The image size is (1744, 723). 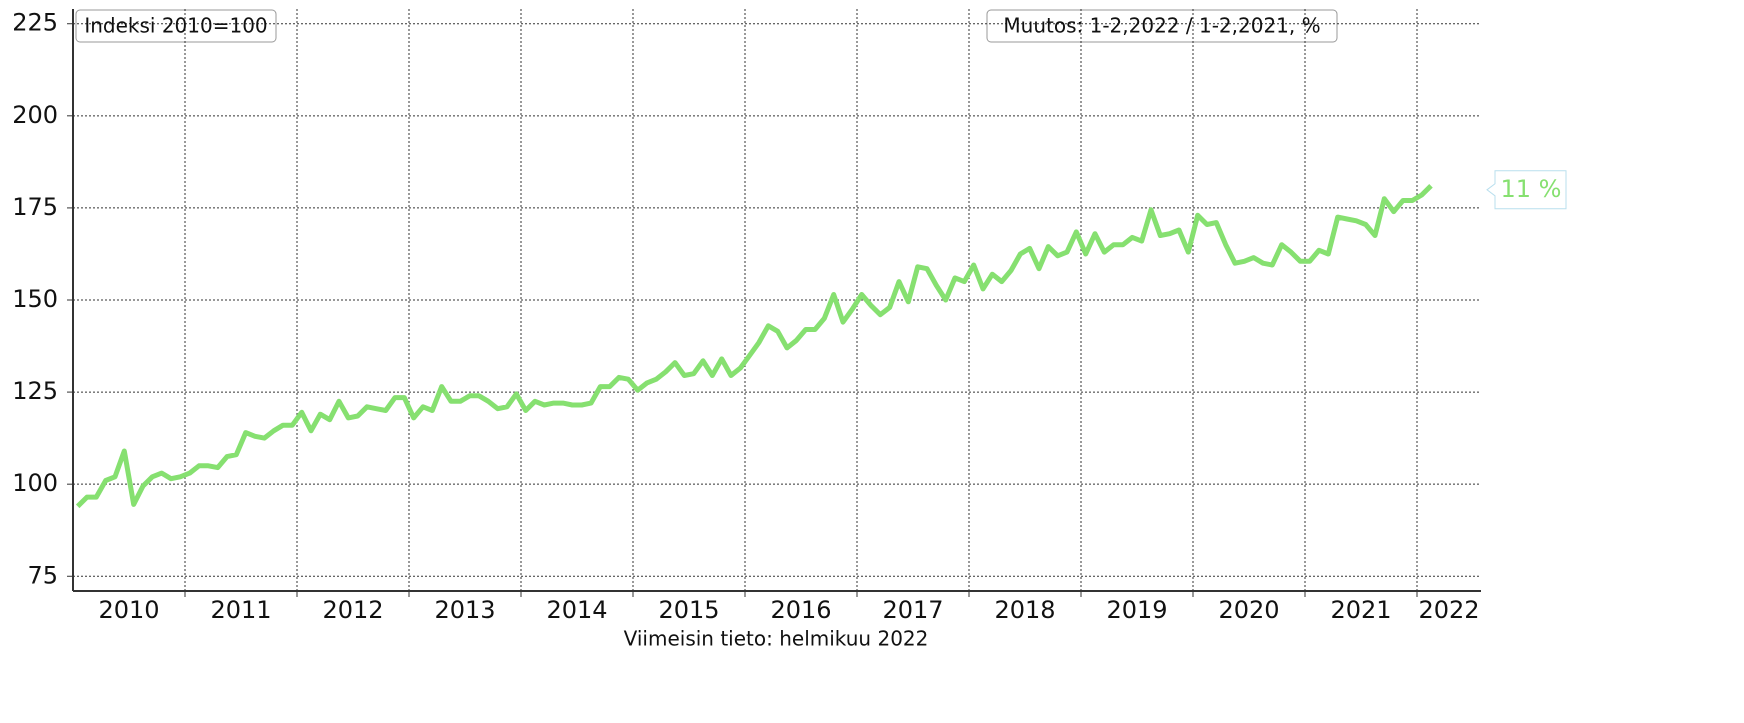 I want to click on y-tick-label: 225, so click(x=35, y=23).